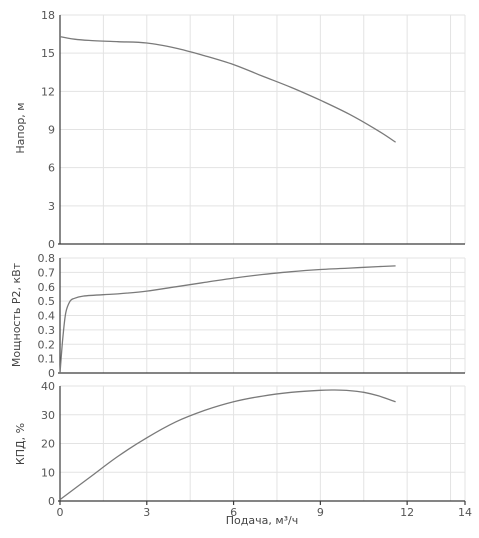  What do you see at coordinates (407, 512) in the screenshot?
I see `x-tick-label: 12` at bounding box center [407, 512].